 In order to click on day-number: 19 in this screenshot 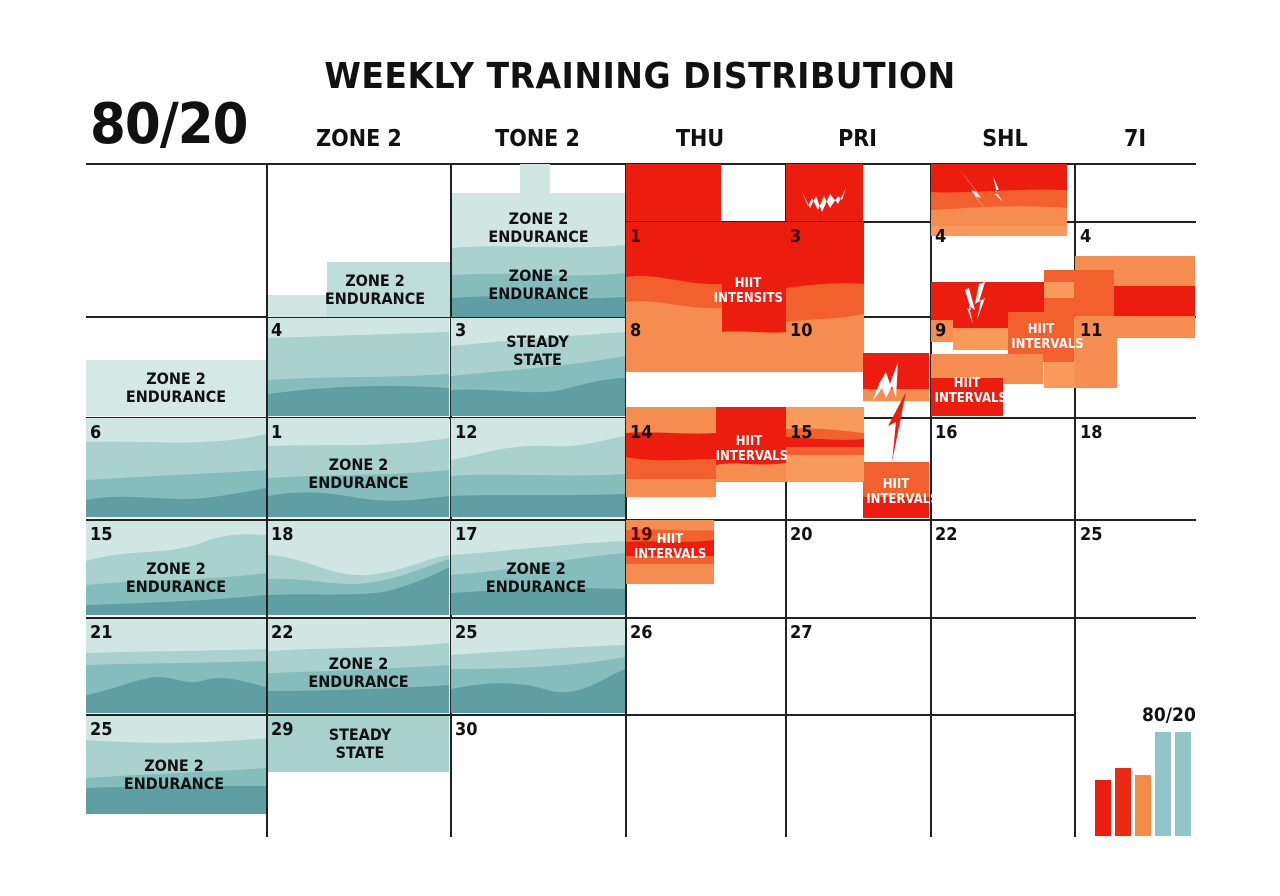, I will do `click(641, 534)`.